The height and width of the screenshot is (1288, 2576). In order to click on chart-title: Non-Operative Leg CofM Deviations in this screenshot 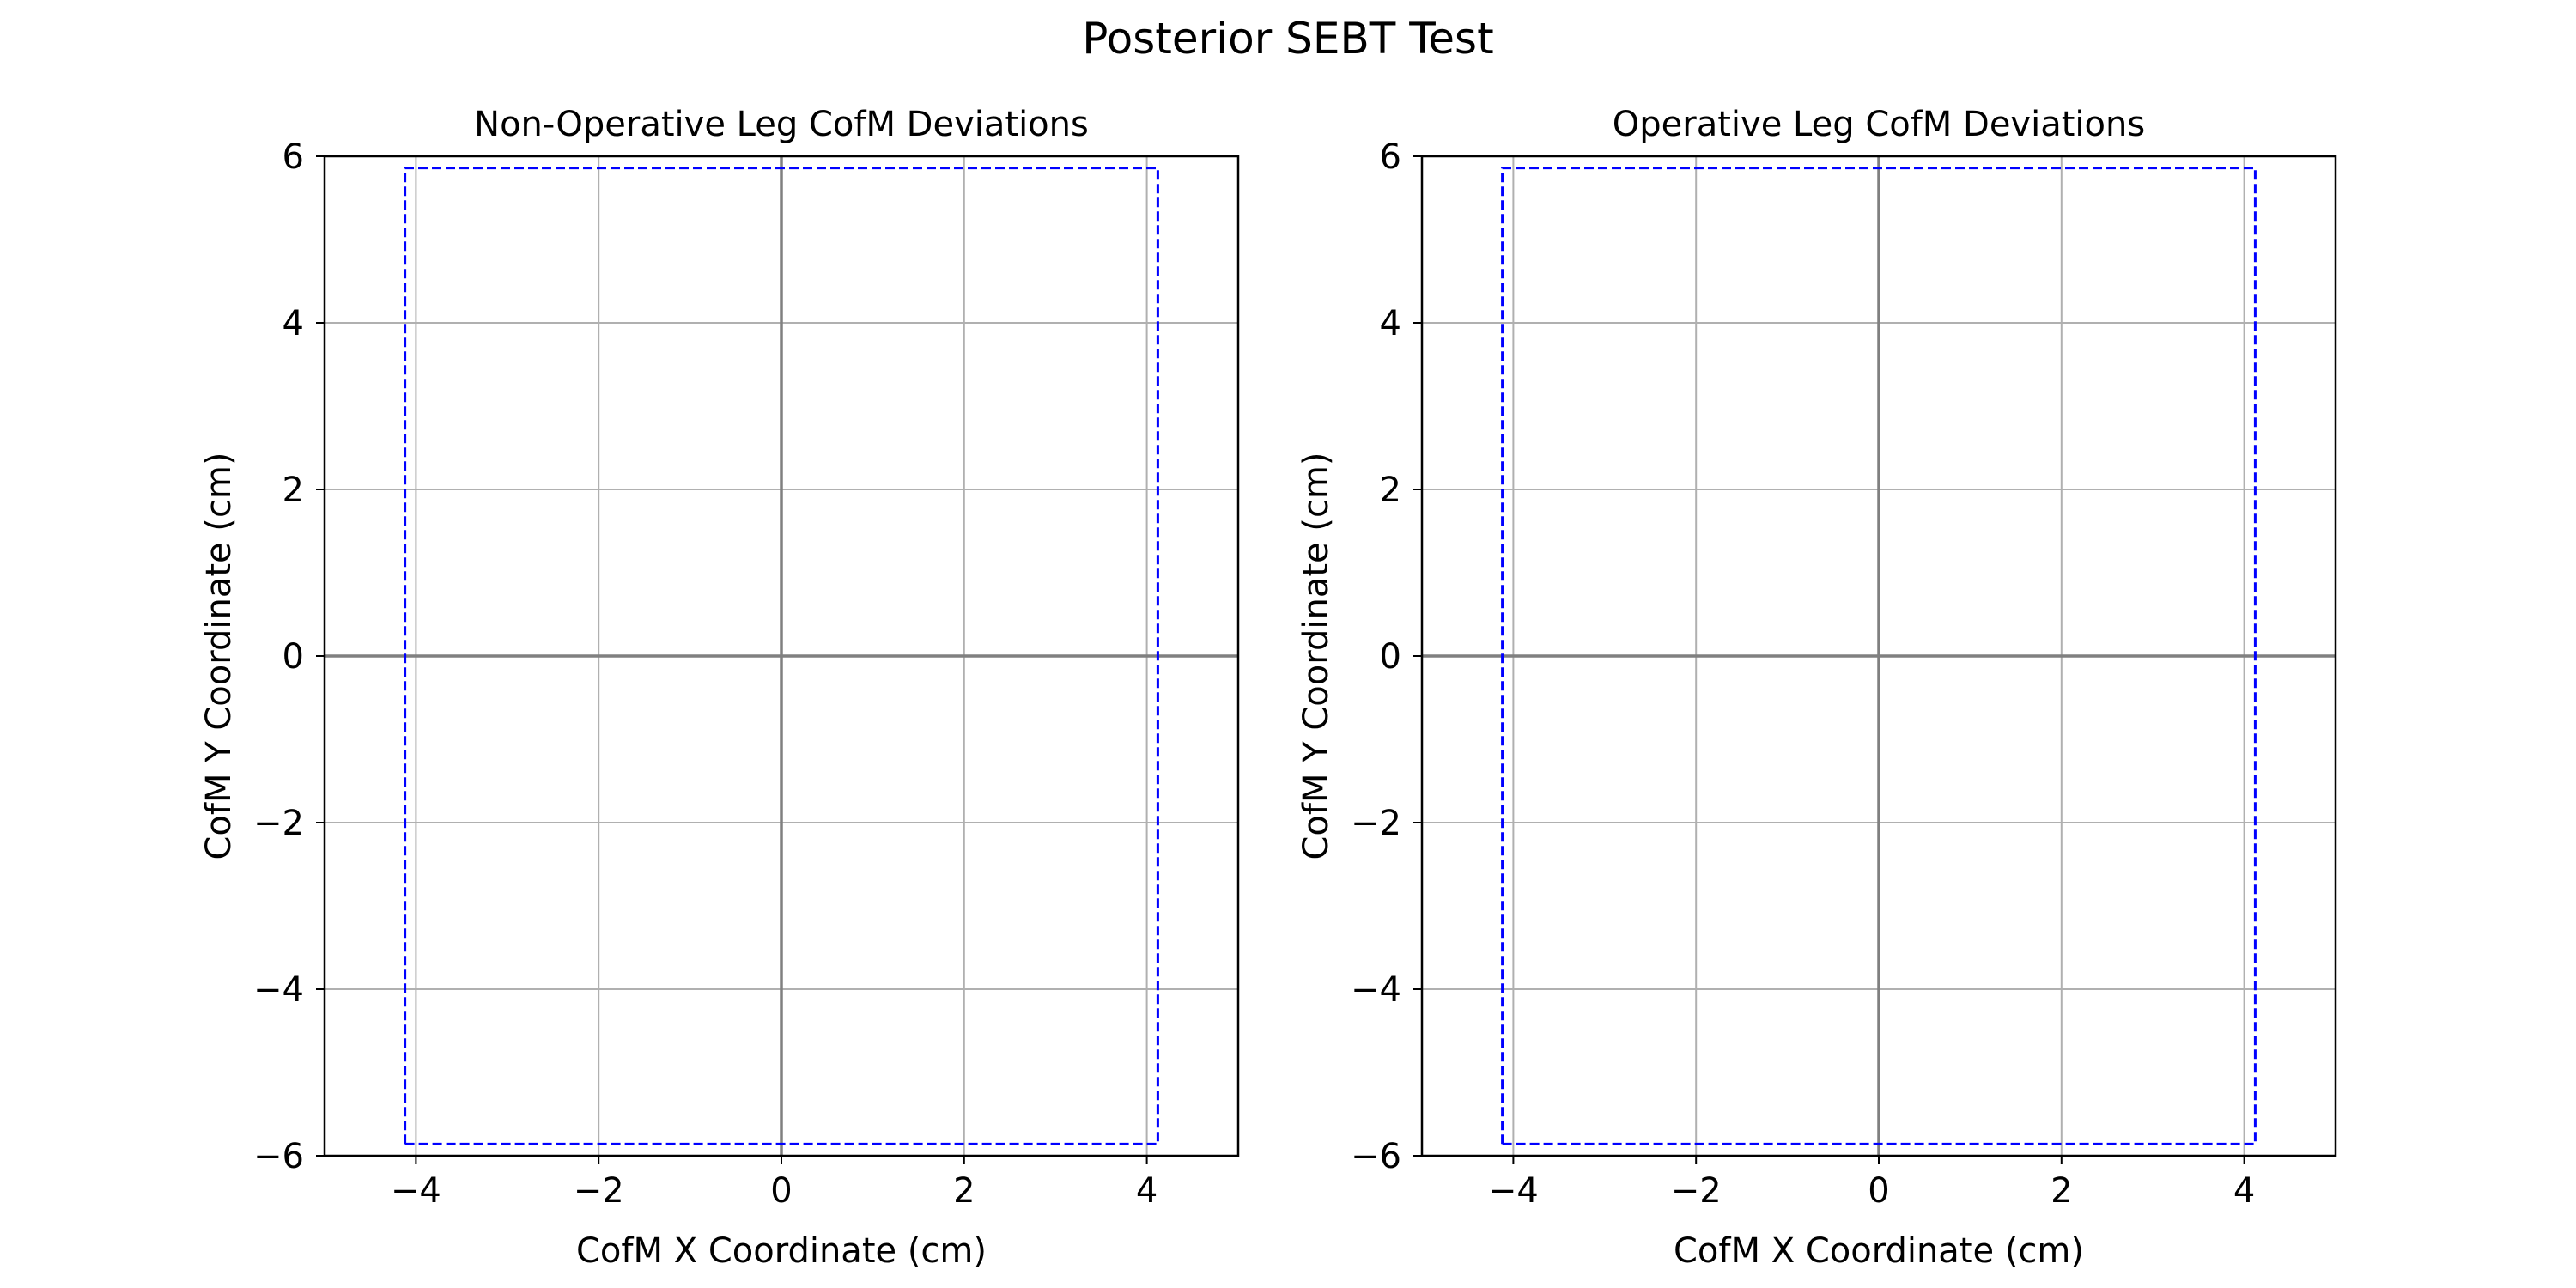, I will do `click(781, 124)`.